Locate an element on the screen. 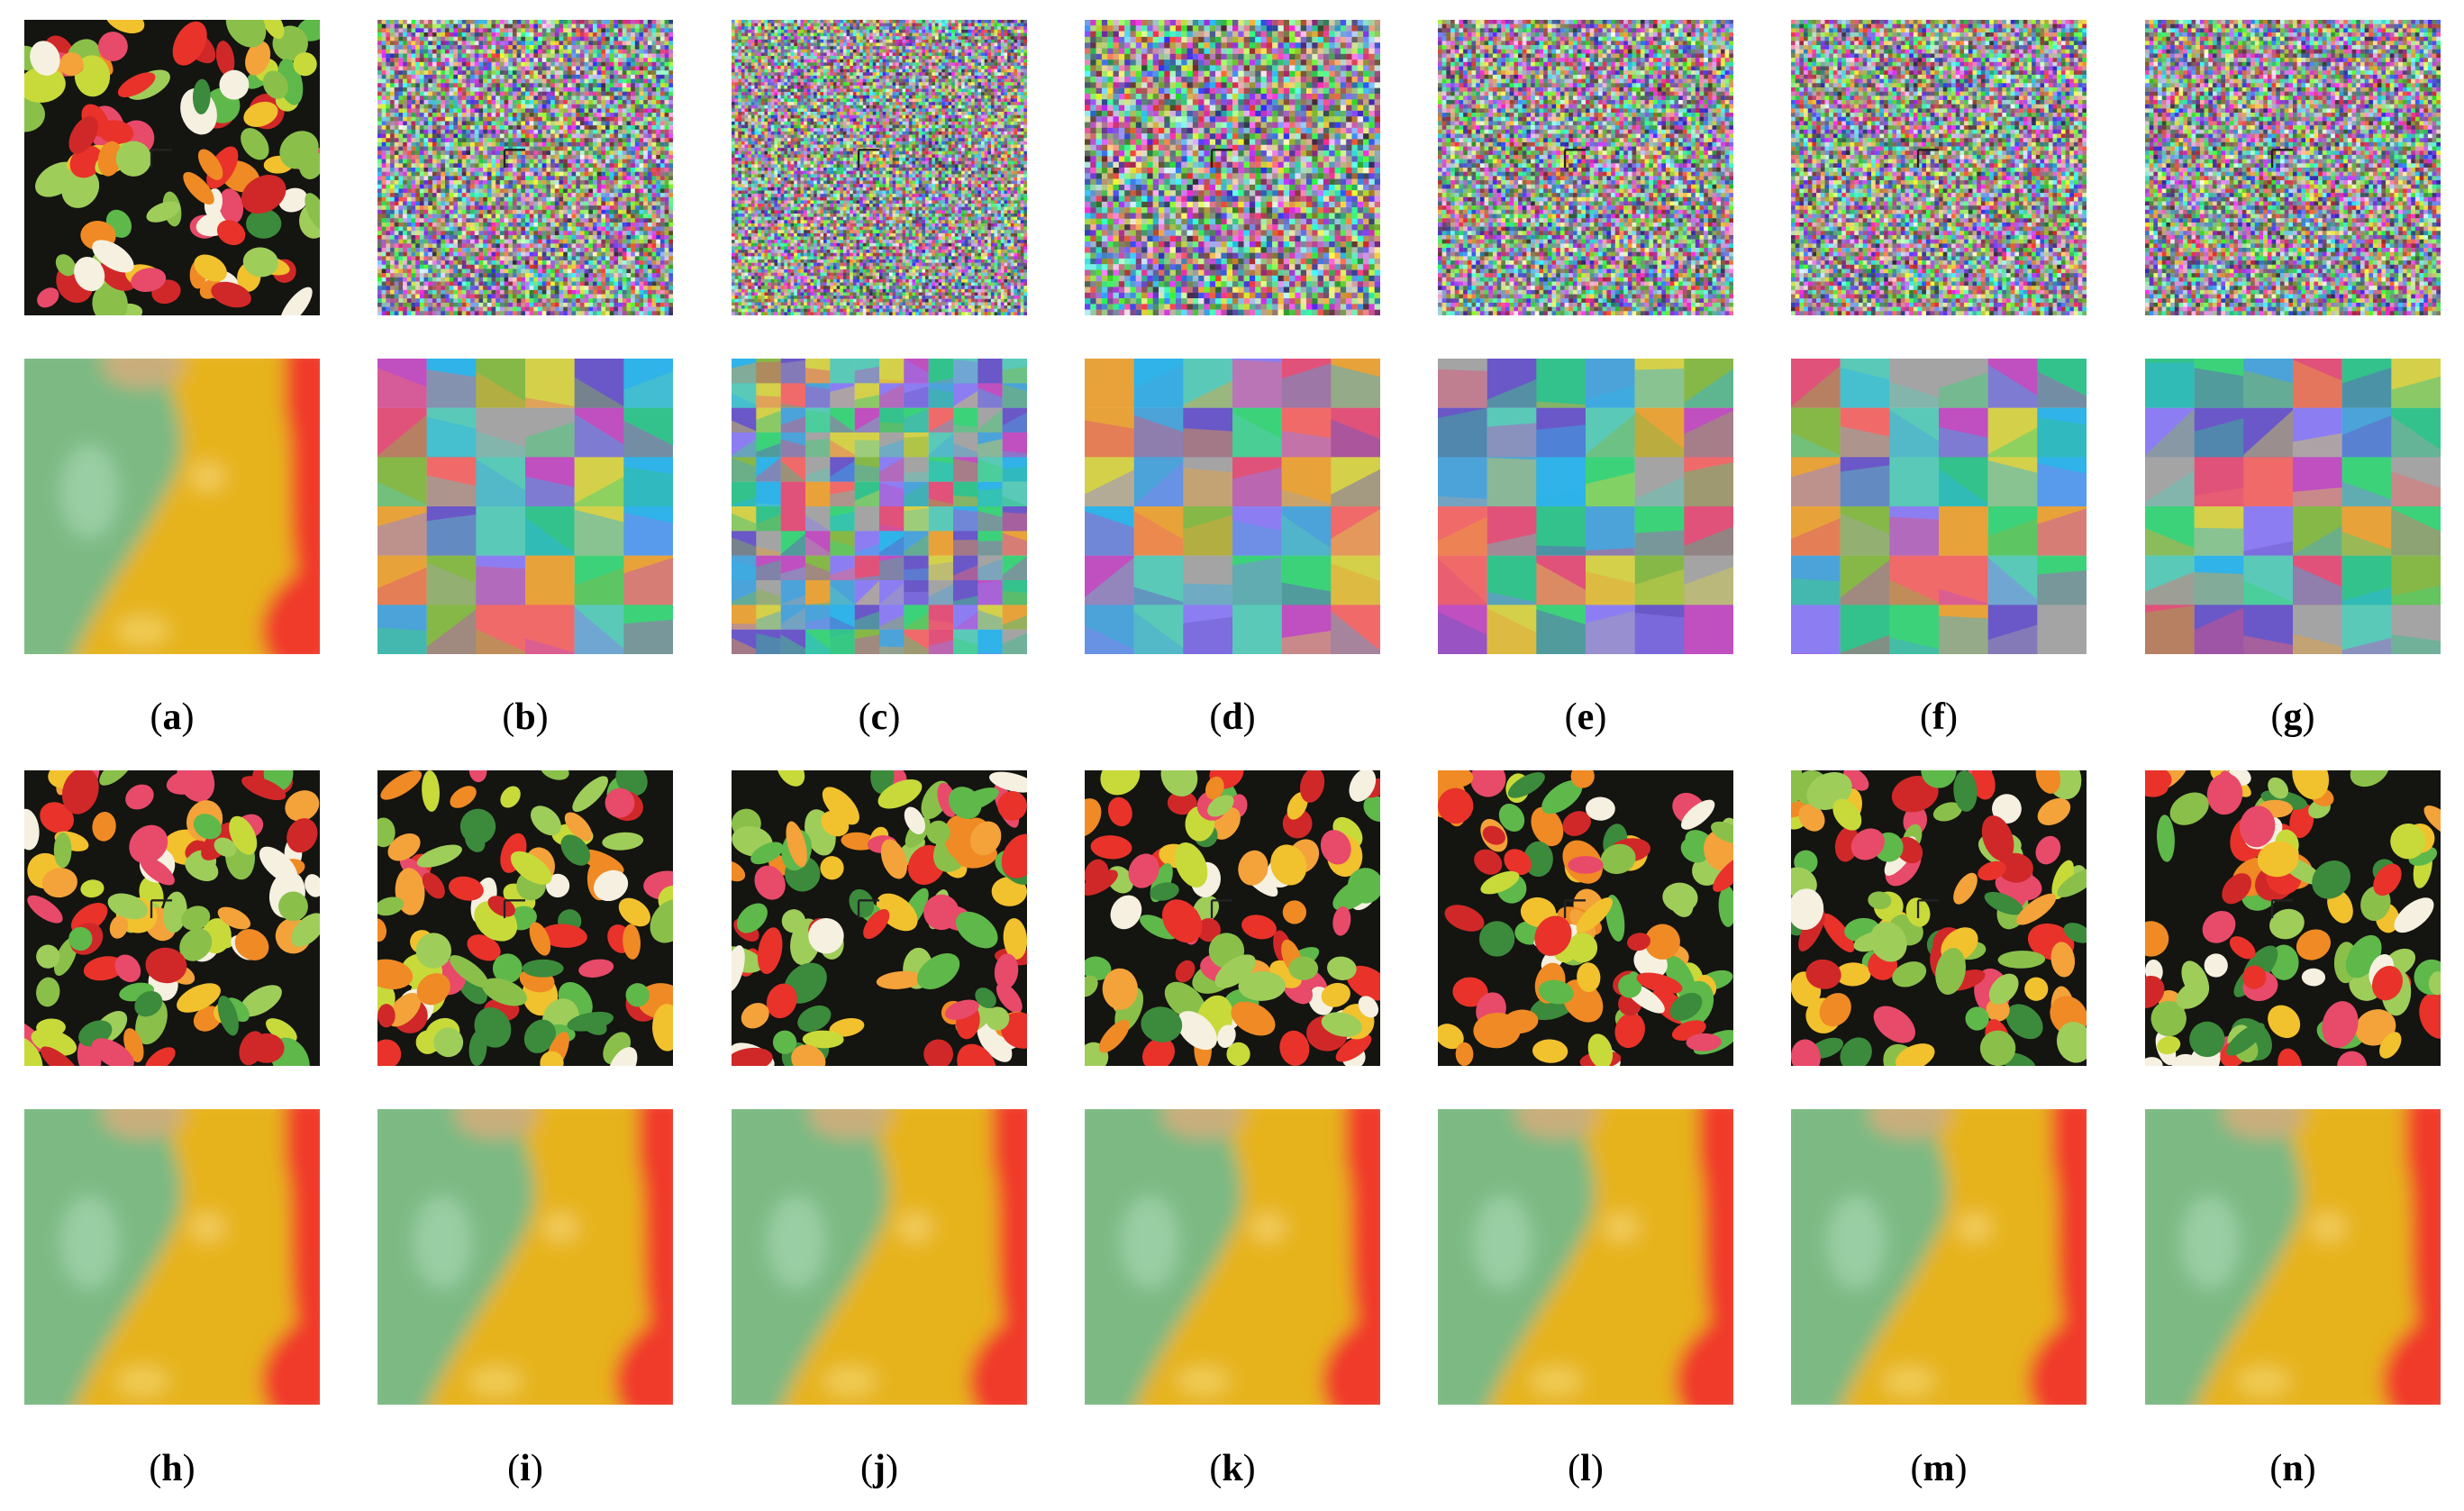 This screenshot has height=1511, width=2464. panel-label: (h) is located at coordinates (172, 1469).